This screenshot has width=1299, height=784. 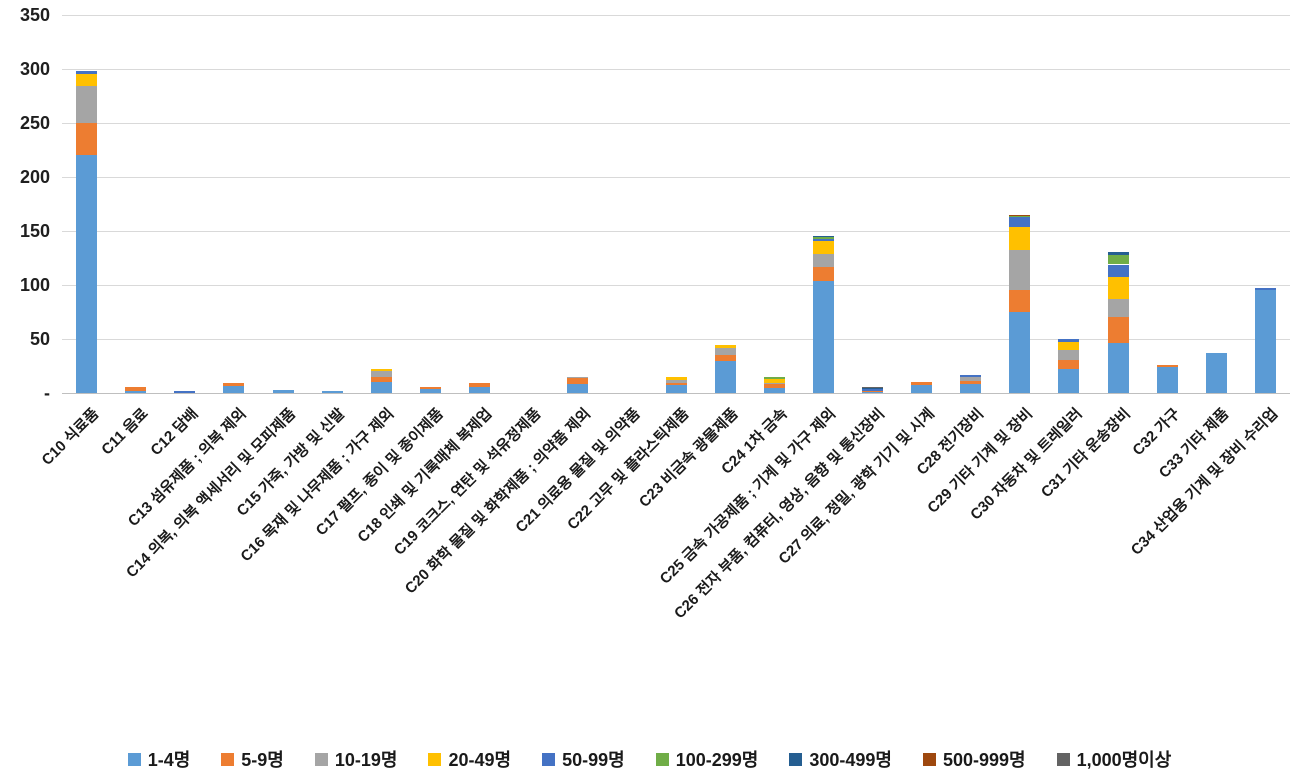 I want to click on legend-label: 50-99명, so click(x=593, y=760).